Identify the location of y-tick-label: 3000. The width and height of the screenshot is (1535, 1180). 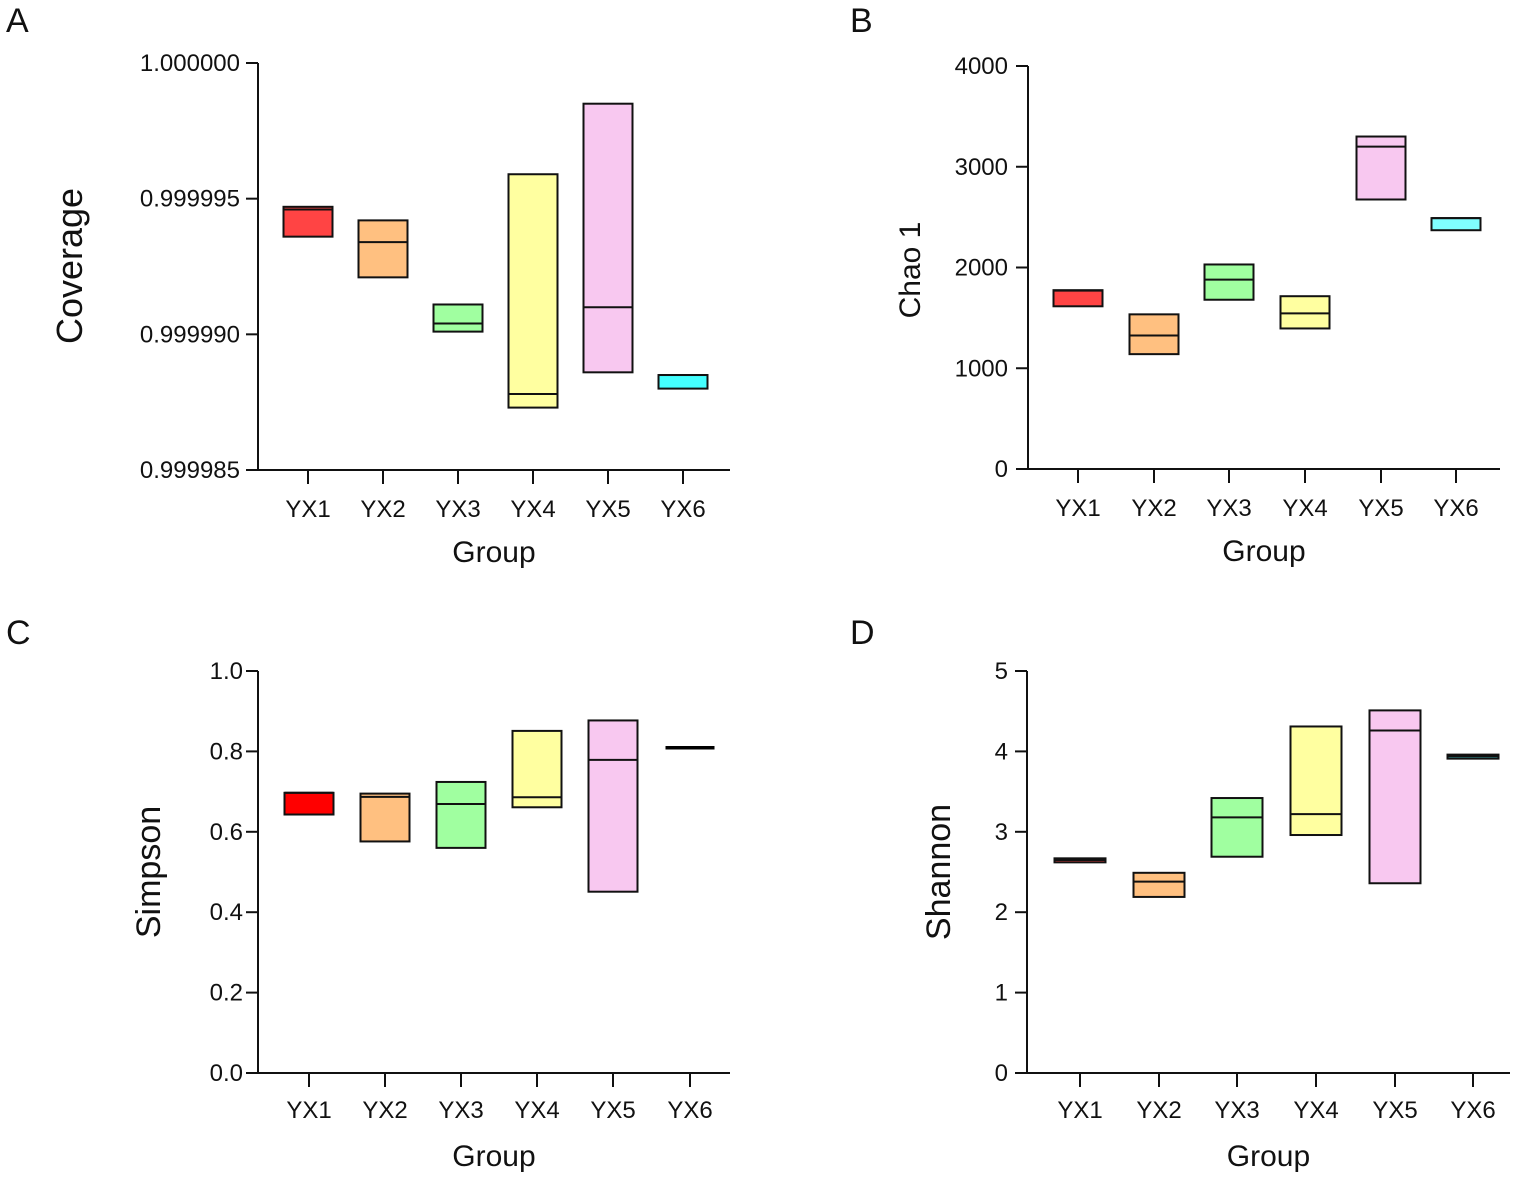
(981, 167).